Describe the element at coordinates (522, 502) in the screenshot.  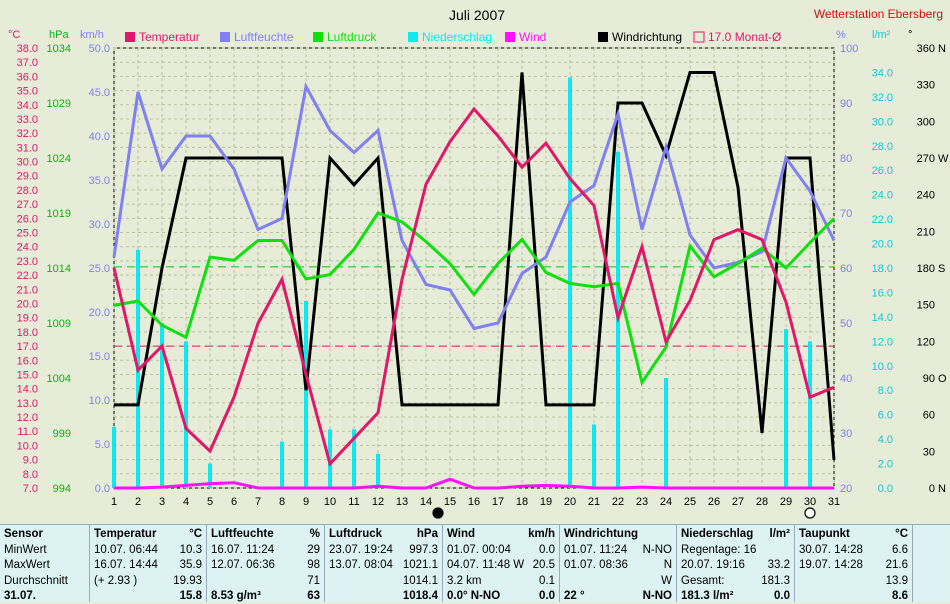
I see `x-tick: 18` at that location.